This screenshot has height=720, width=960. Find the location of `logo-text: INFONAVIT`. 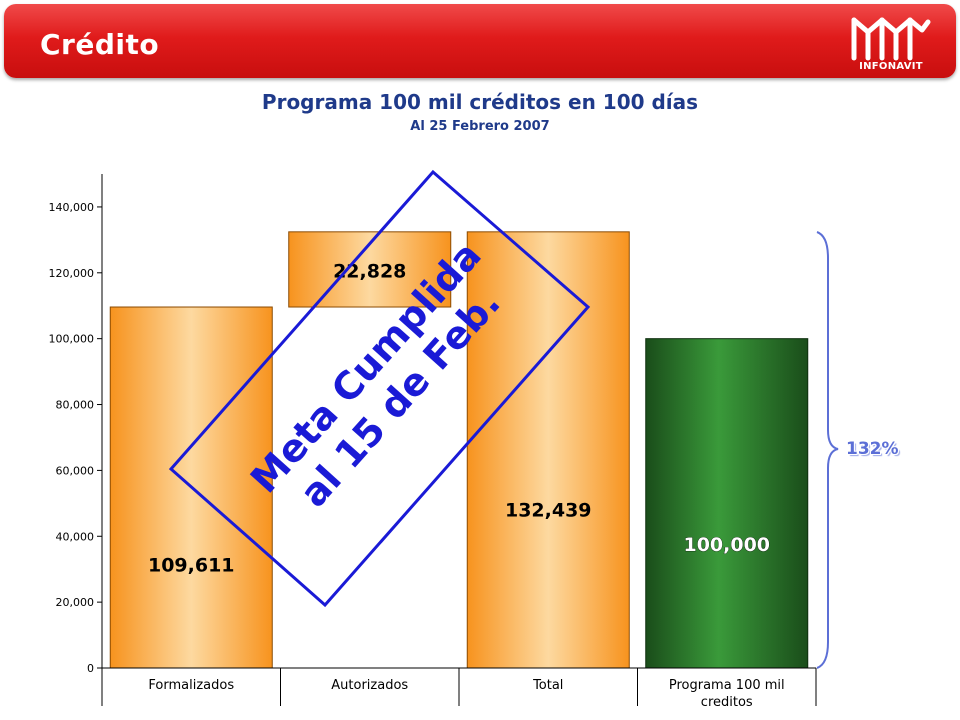

logo-text: INFONAVIT is located at coordinates (891, 66).